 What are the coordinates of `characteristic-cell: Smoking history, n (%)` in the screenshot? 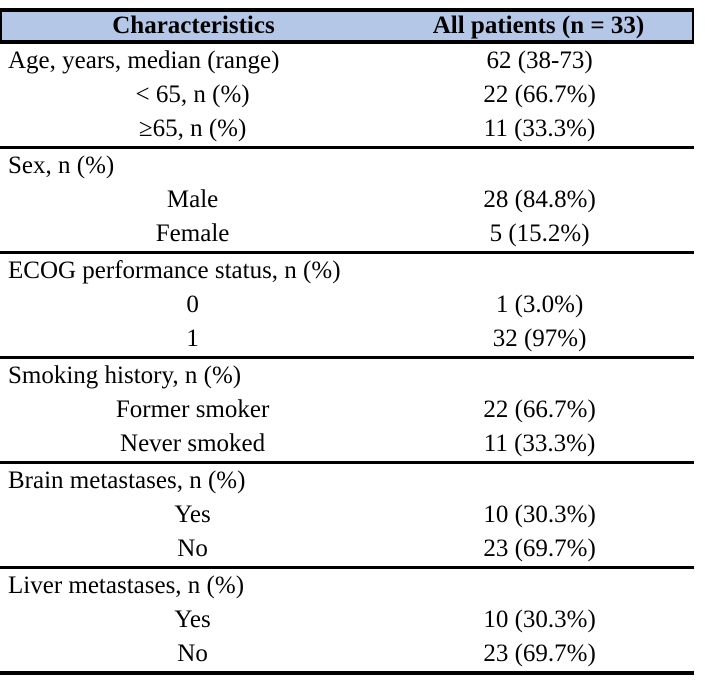 It's located at (125, 375).